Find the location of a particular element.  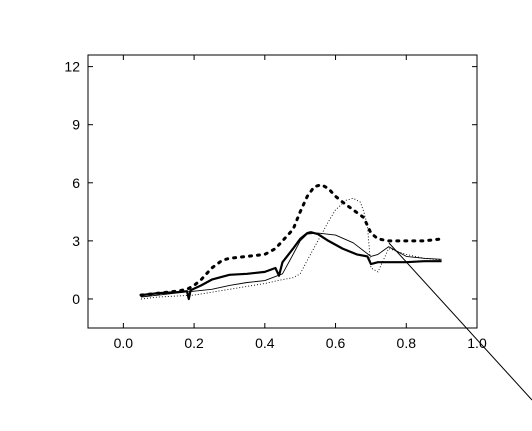

y-tick-label: 0 is located at coordinates (76, 299).